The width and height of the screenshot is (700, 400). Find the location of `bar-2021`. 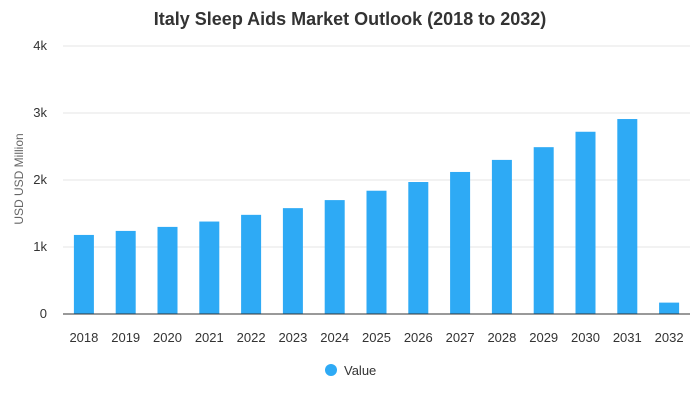

bar-2021 is located at coordinates (209, 267).